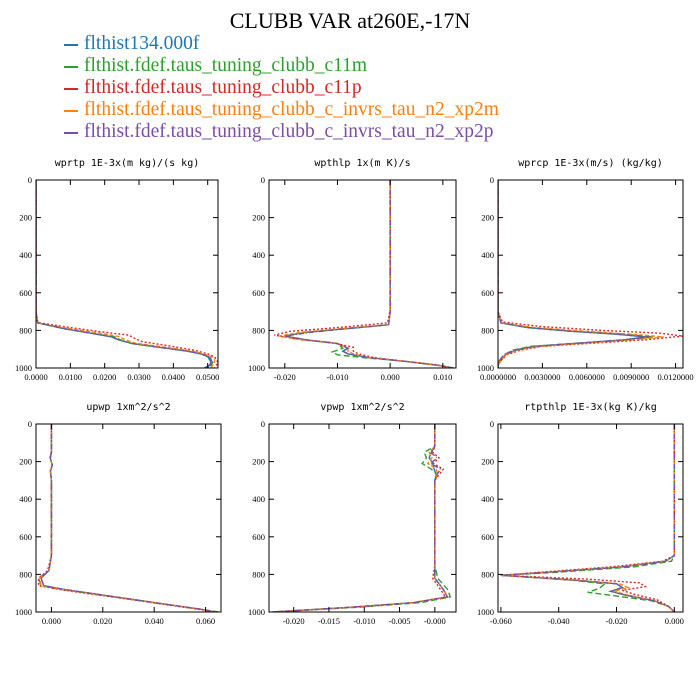 The width and height of the screenshot is (700, 700). Describe the element at coordinates (258, 462) in the screenshot. I see `ytick-label-4-1: 200` at that location.